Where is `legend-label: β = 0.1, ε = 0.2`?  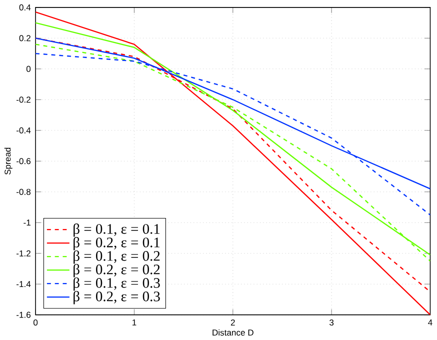
legend-label: β = 0.1, ε = 0.2 is located at coordinates (117, 257).